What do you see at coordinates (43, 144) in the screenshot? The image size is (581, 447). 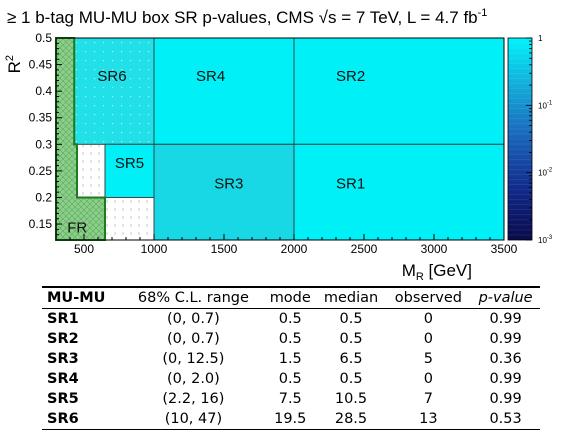 I see `y-tick-label: 0.3` at bounding box center [43, 144].